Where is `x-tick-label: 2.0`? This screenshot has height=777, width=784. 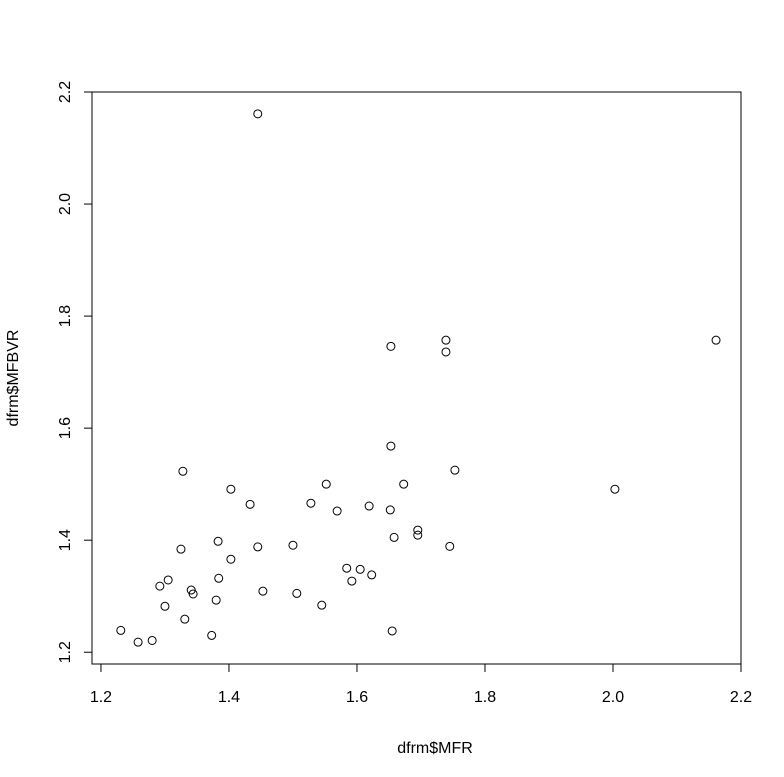 x-tick-label: 2.0 is located at coordinates (613, 697).